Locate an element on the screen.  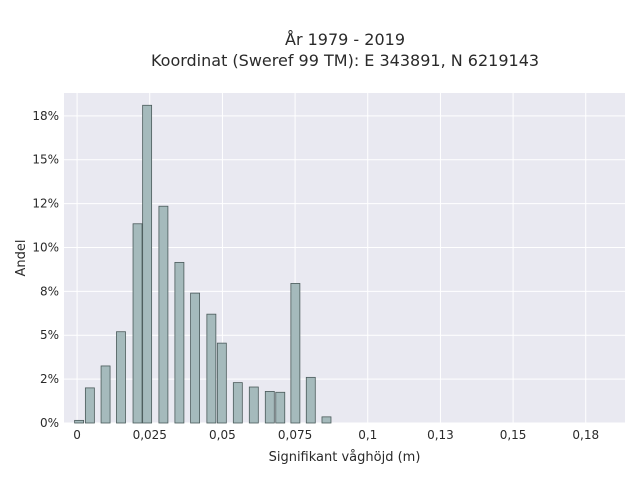
y-axis-label: Andel is located at coordinates (21, 258).